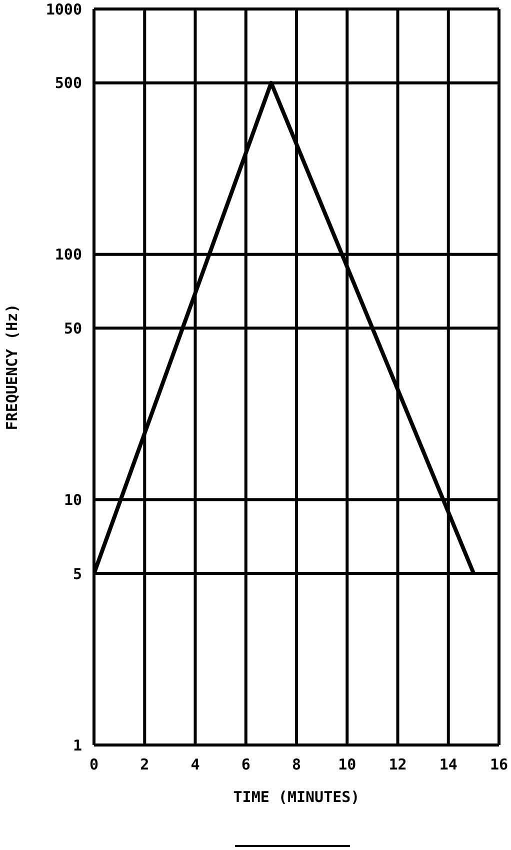  What do you see at coordinates (64, 9) in the screenshot?
I see `y-tick-label: 1000` at bounding box center [64, 9].